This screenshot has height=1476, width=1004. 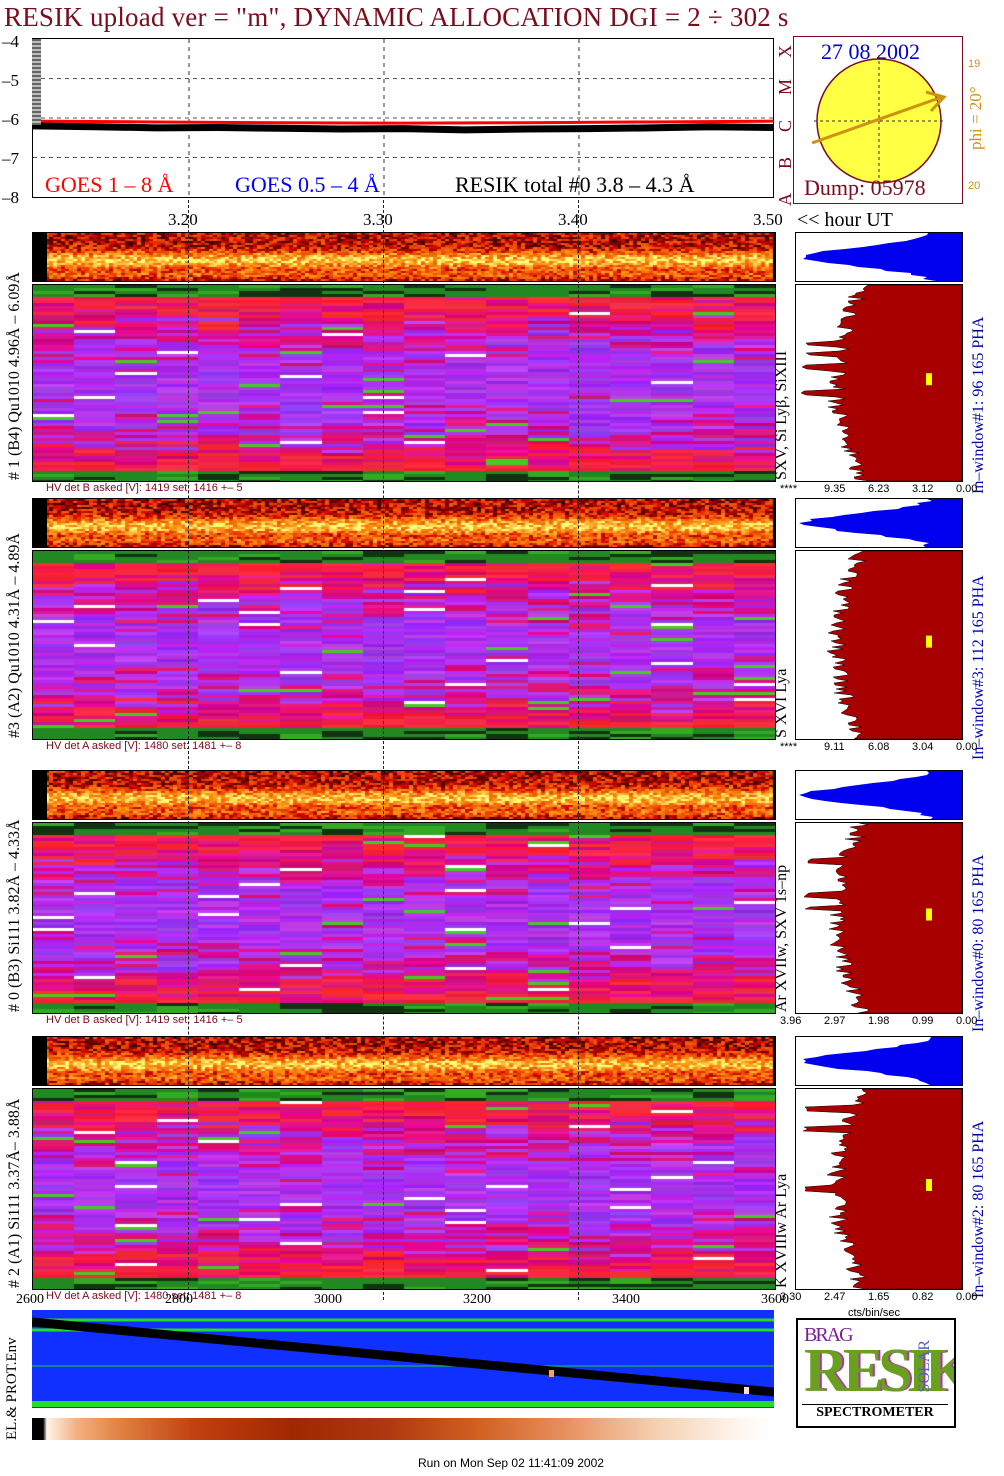 I want to click on spectral-lines-label: Ar XVIIw, SXV 1s–np, so click(x=781, y=938).